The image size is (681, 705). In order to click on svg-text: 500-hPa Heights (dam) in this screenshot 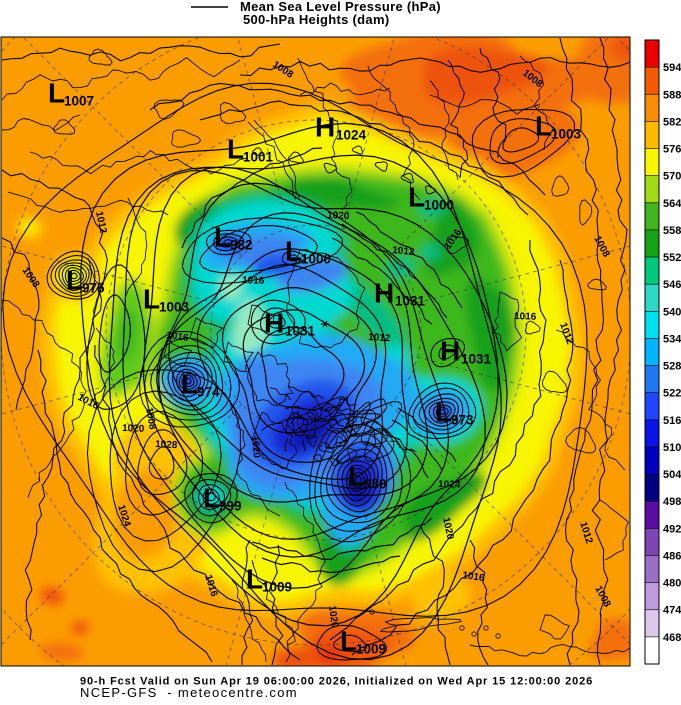, I will do `click(316, 19)`.